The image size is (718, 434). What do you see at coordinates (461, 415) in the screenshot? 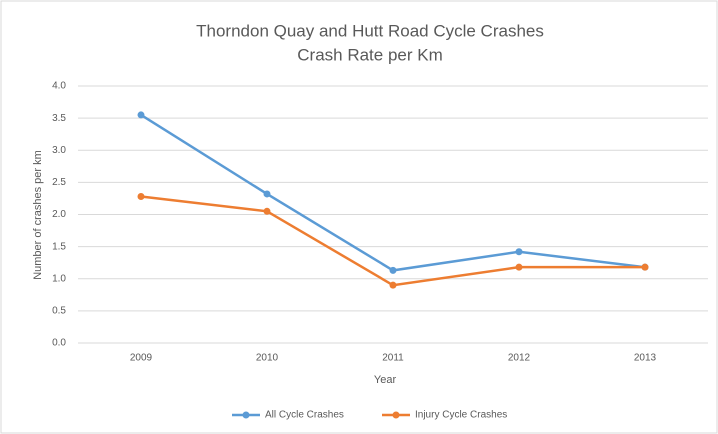
I see `legend-label: Injury Cycle Crashes` at bounding box center [461, 415].